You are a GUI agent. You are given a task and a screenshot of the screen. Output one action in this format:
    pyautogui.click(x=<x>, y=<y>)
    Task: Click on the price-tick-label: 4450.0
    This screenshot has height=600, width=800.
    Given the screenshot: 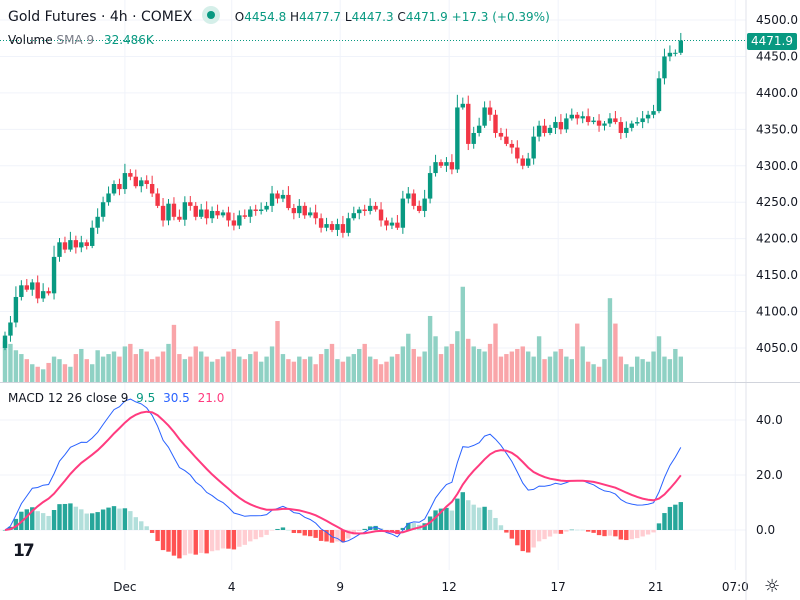 What is the action you would take?
    pyautogui.click(x=777, y=56)
    